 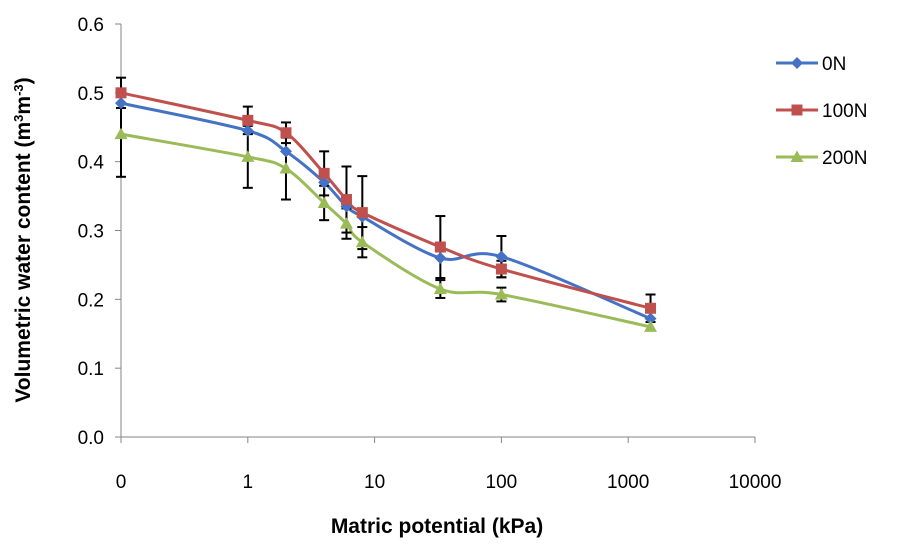 What do you see at coordinates (844, 111) in the screenshot?
I see `legend-label: 100N` at bounding box center [844, 111].